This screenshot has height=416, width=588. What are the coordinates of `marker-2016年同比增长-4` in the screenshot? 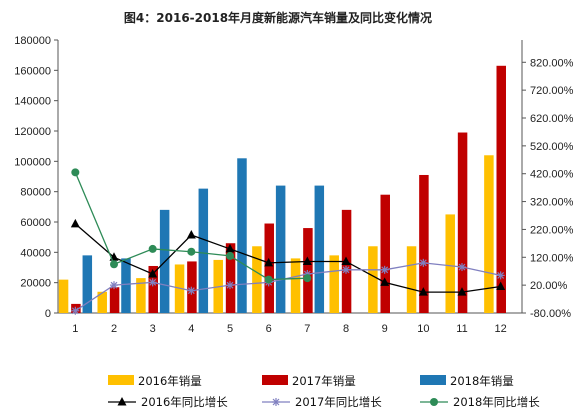 It's located at (191, 234).